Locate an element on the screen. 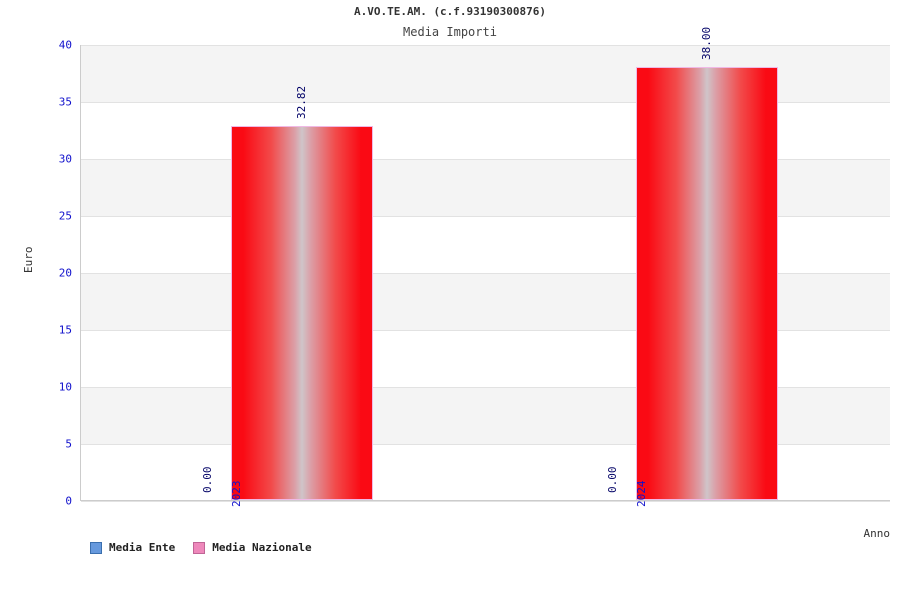  y-axis-tick-label: 20 is located at coordinates (65, 273).